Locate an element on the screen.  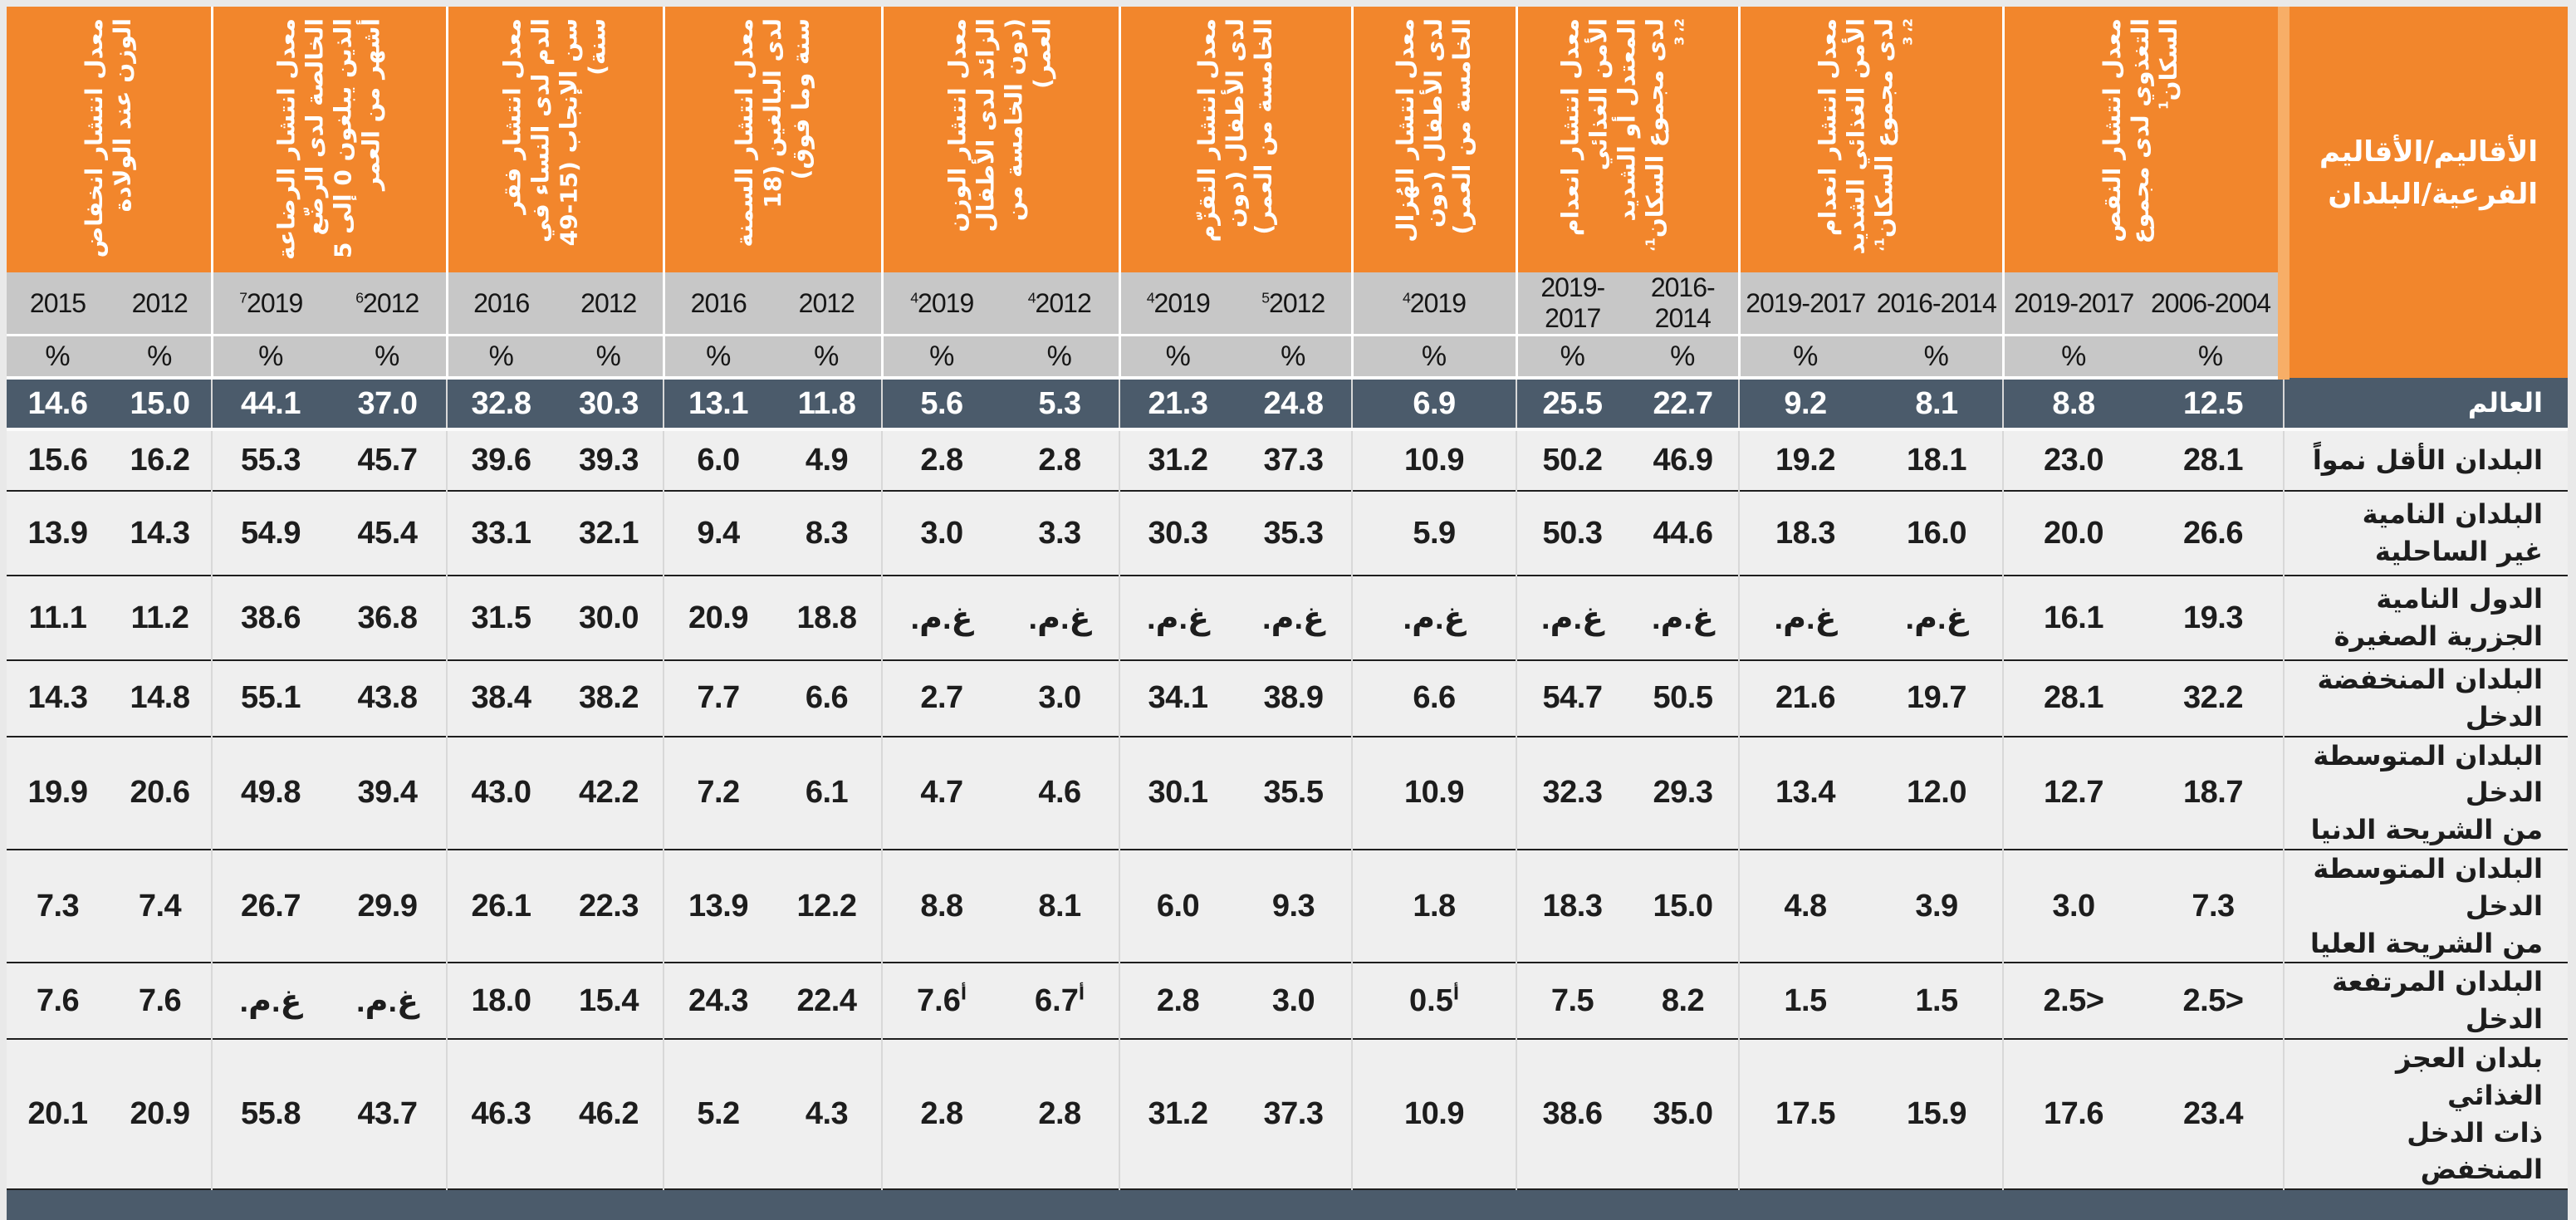
value-cell: 20.9 is located at coordinates (160, 1114).